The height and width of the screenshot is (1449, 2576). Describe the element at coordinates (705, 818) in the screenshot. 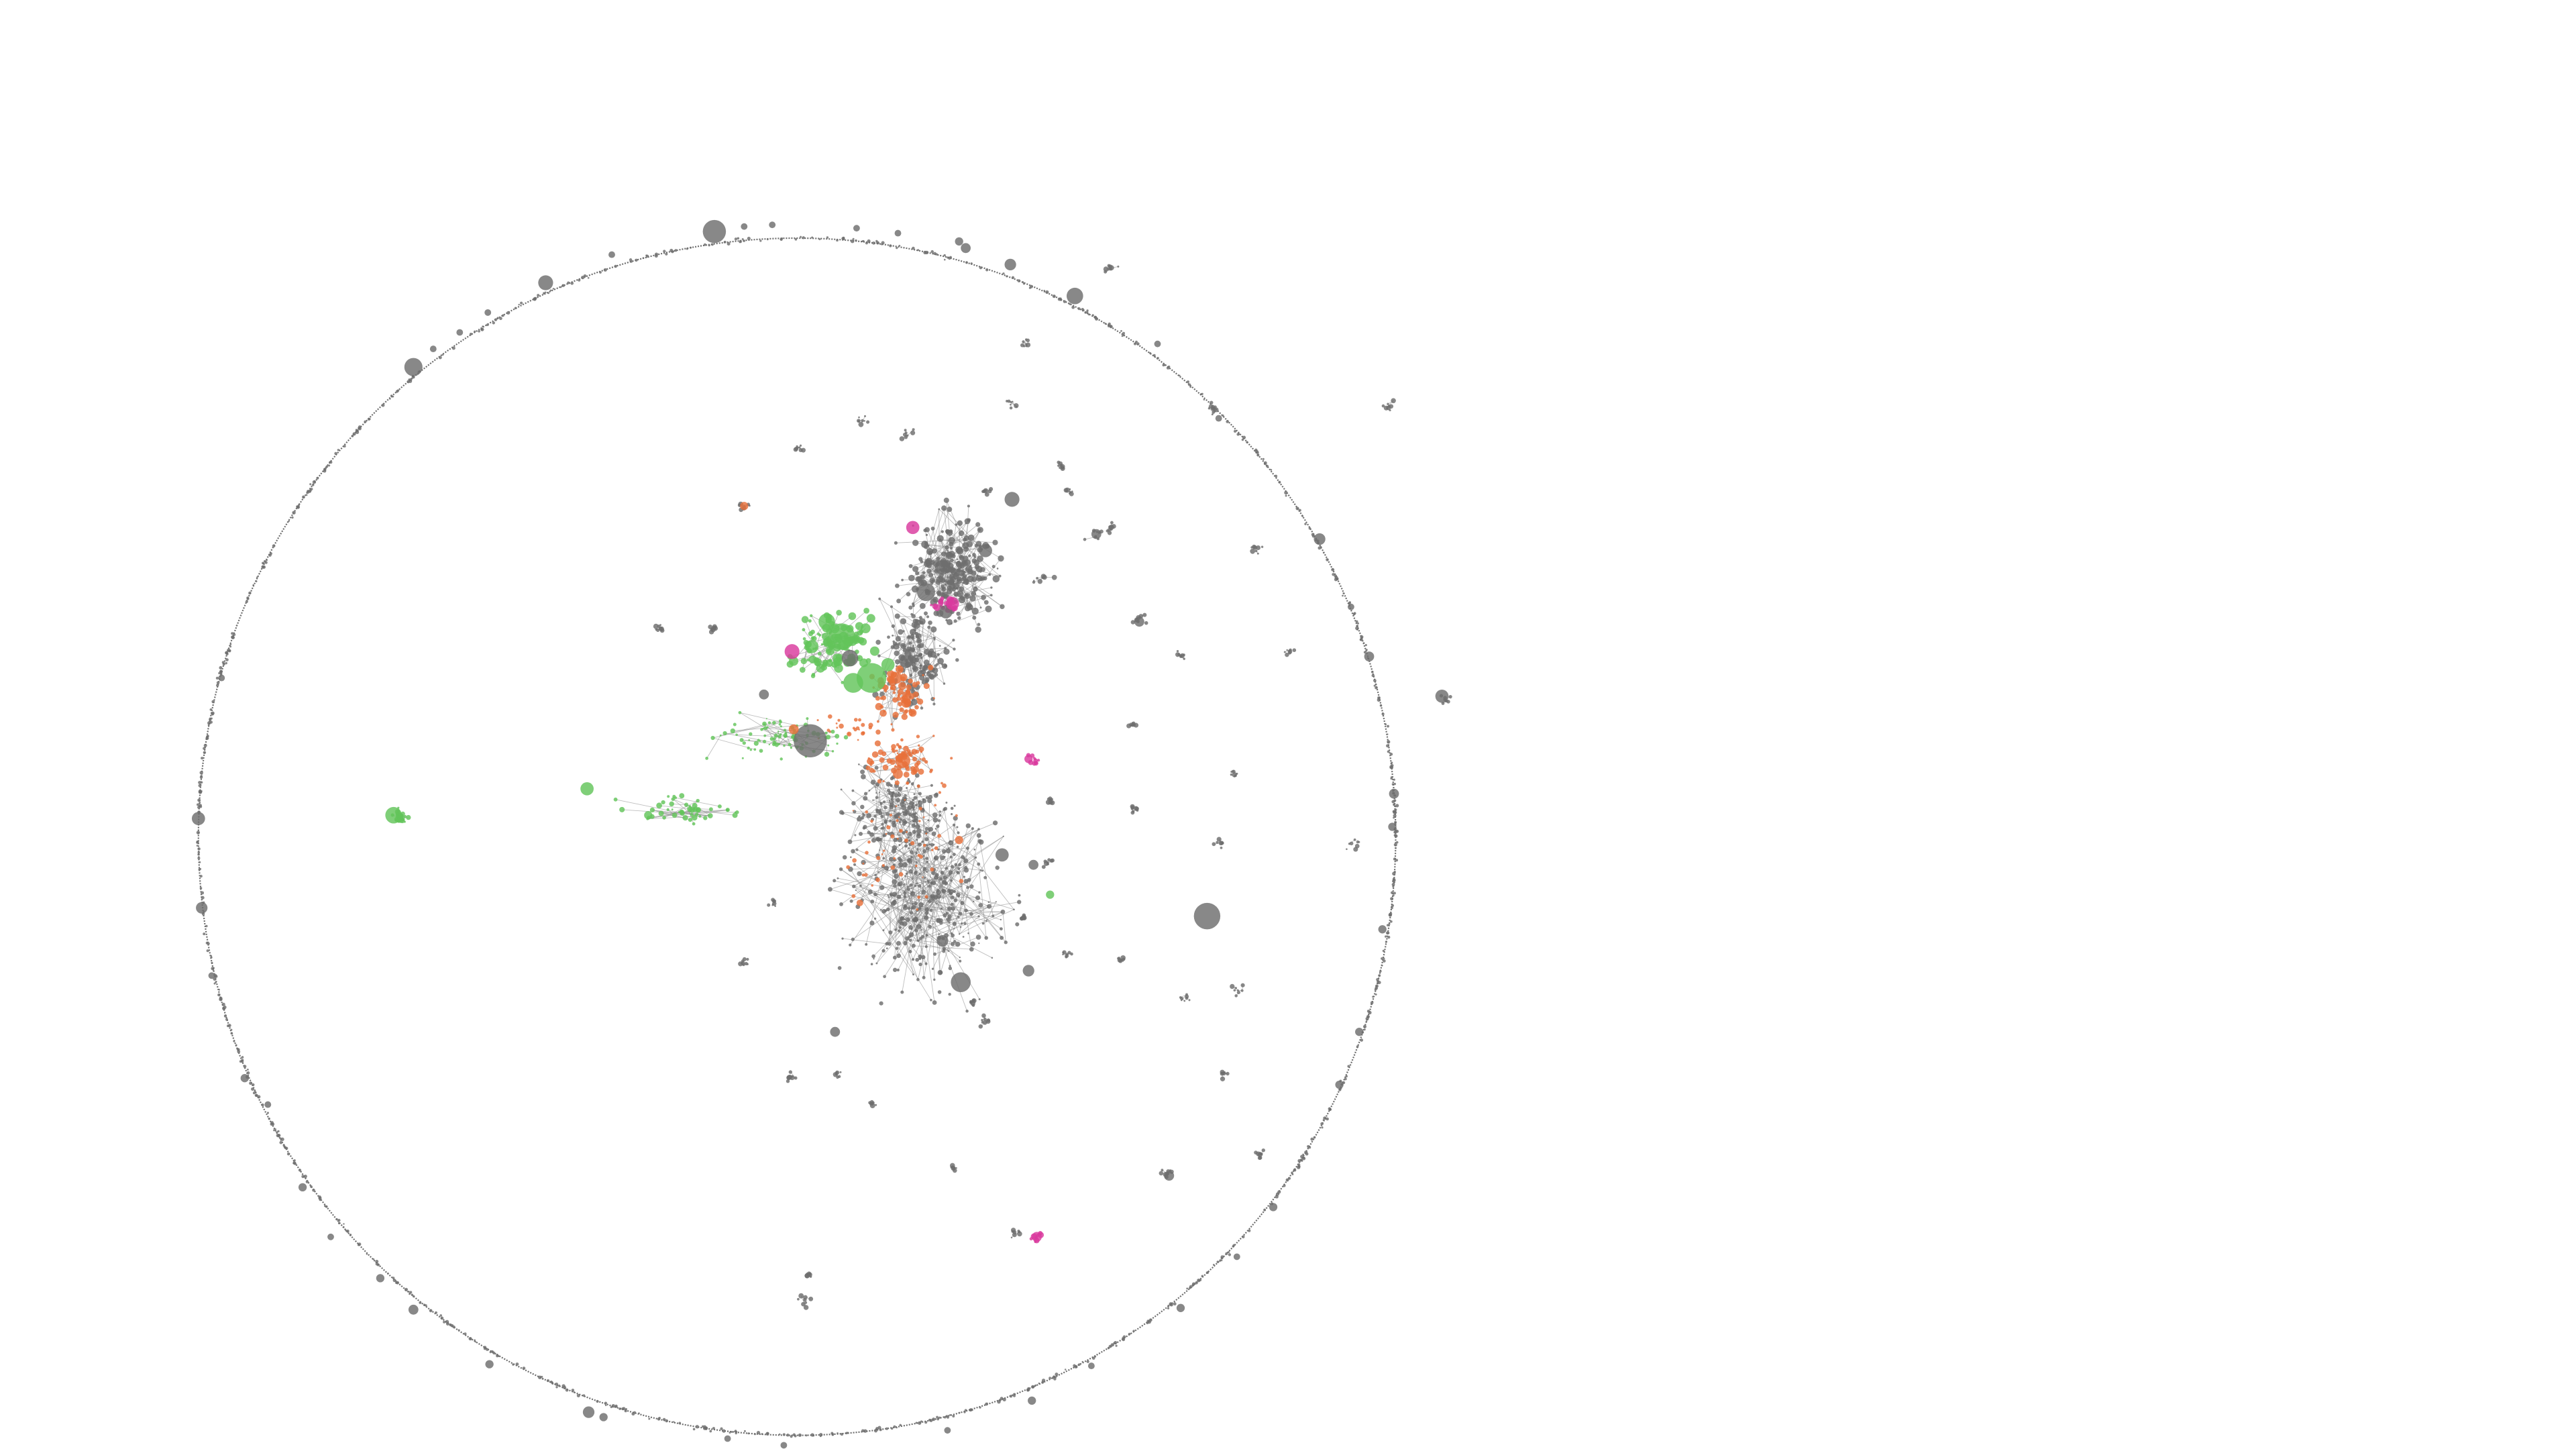

I see `green-node` at that location.